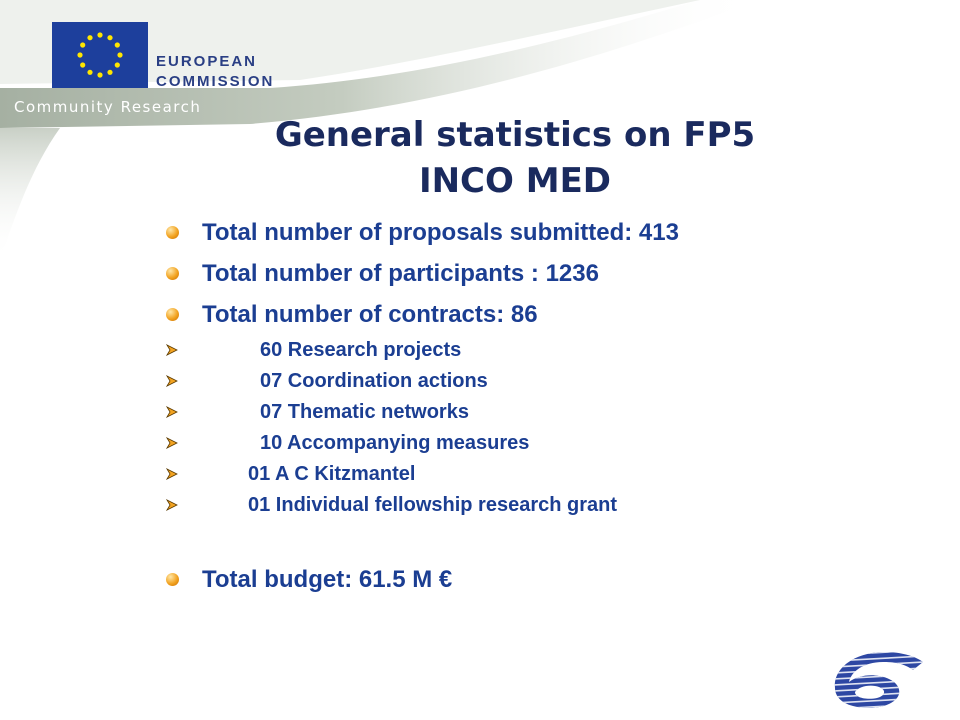 The width and height of the screenshot is (960, 720). Describe the element at coordinates (432, 505) in the screenshot. I see `list-subitem-text: 01 Individual fellowship research grant` at that location.